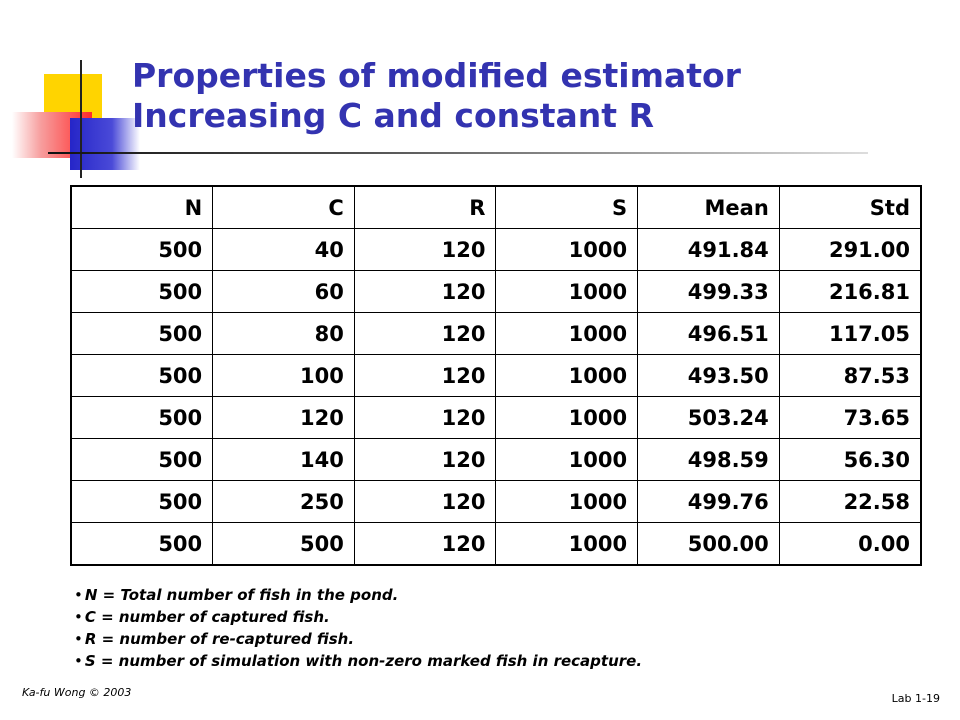 The width and height of the screenshot is (960, 720). I want to click on table-row: 500 40 120 1000 491.84 291.00, so click(496, 249).